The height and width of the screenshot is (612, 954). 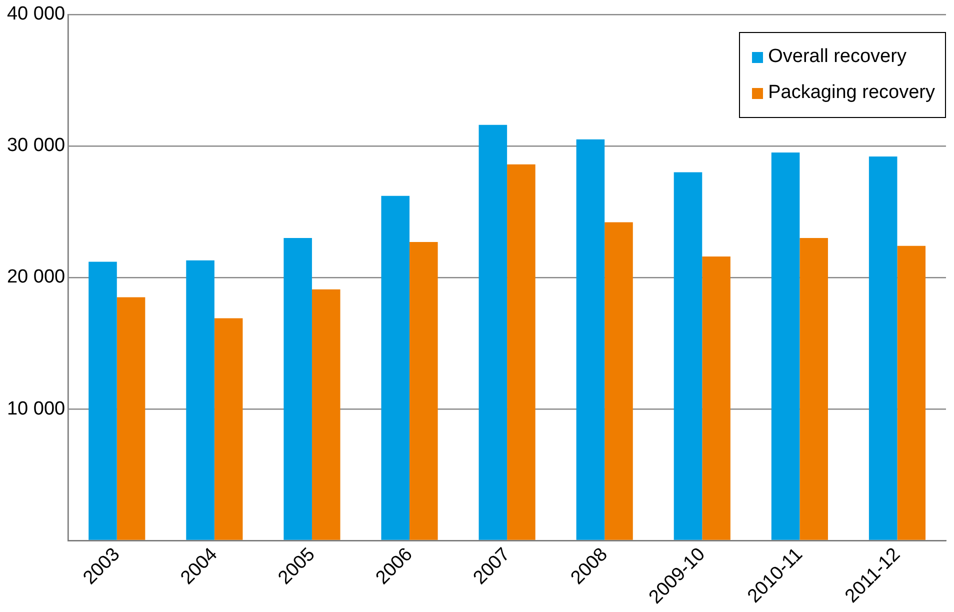 I want to click on legend-label: Packaging recovery, so click(x=851, y=93).